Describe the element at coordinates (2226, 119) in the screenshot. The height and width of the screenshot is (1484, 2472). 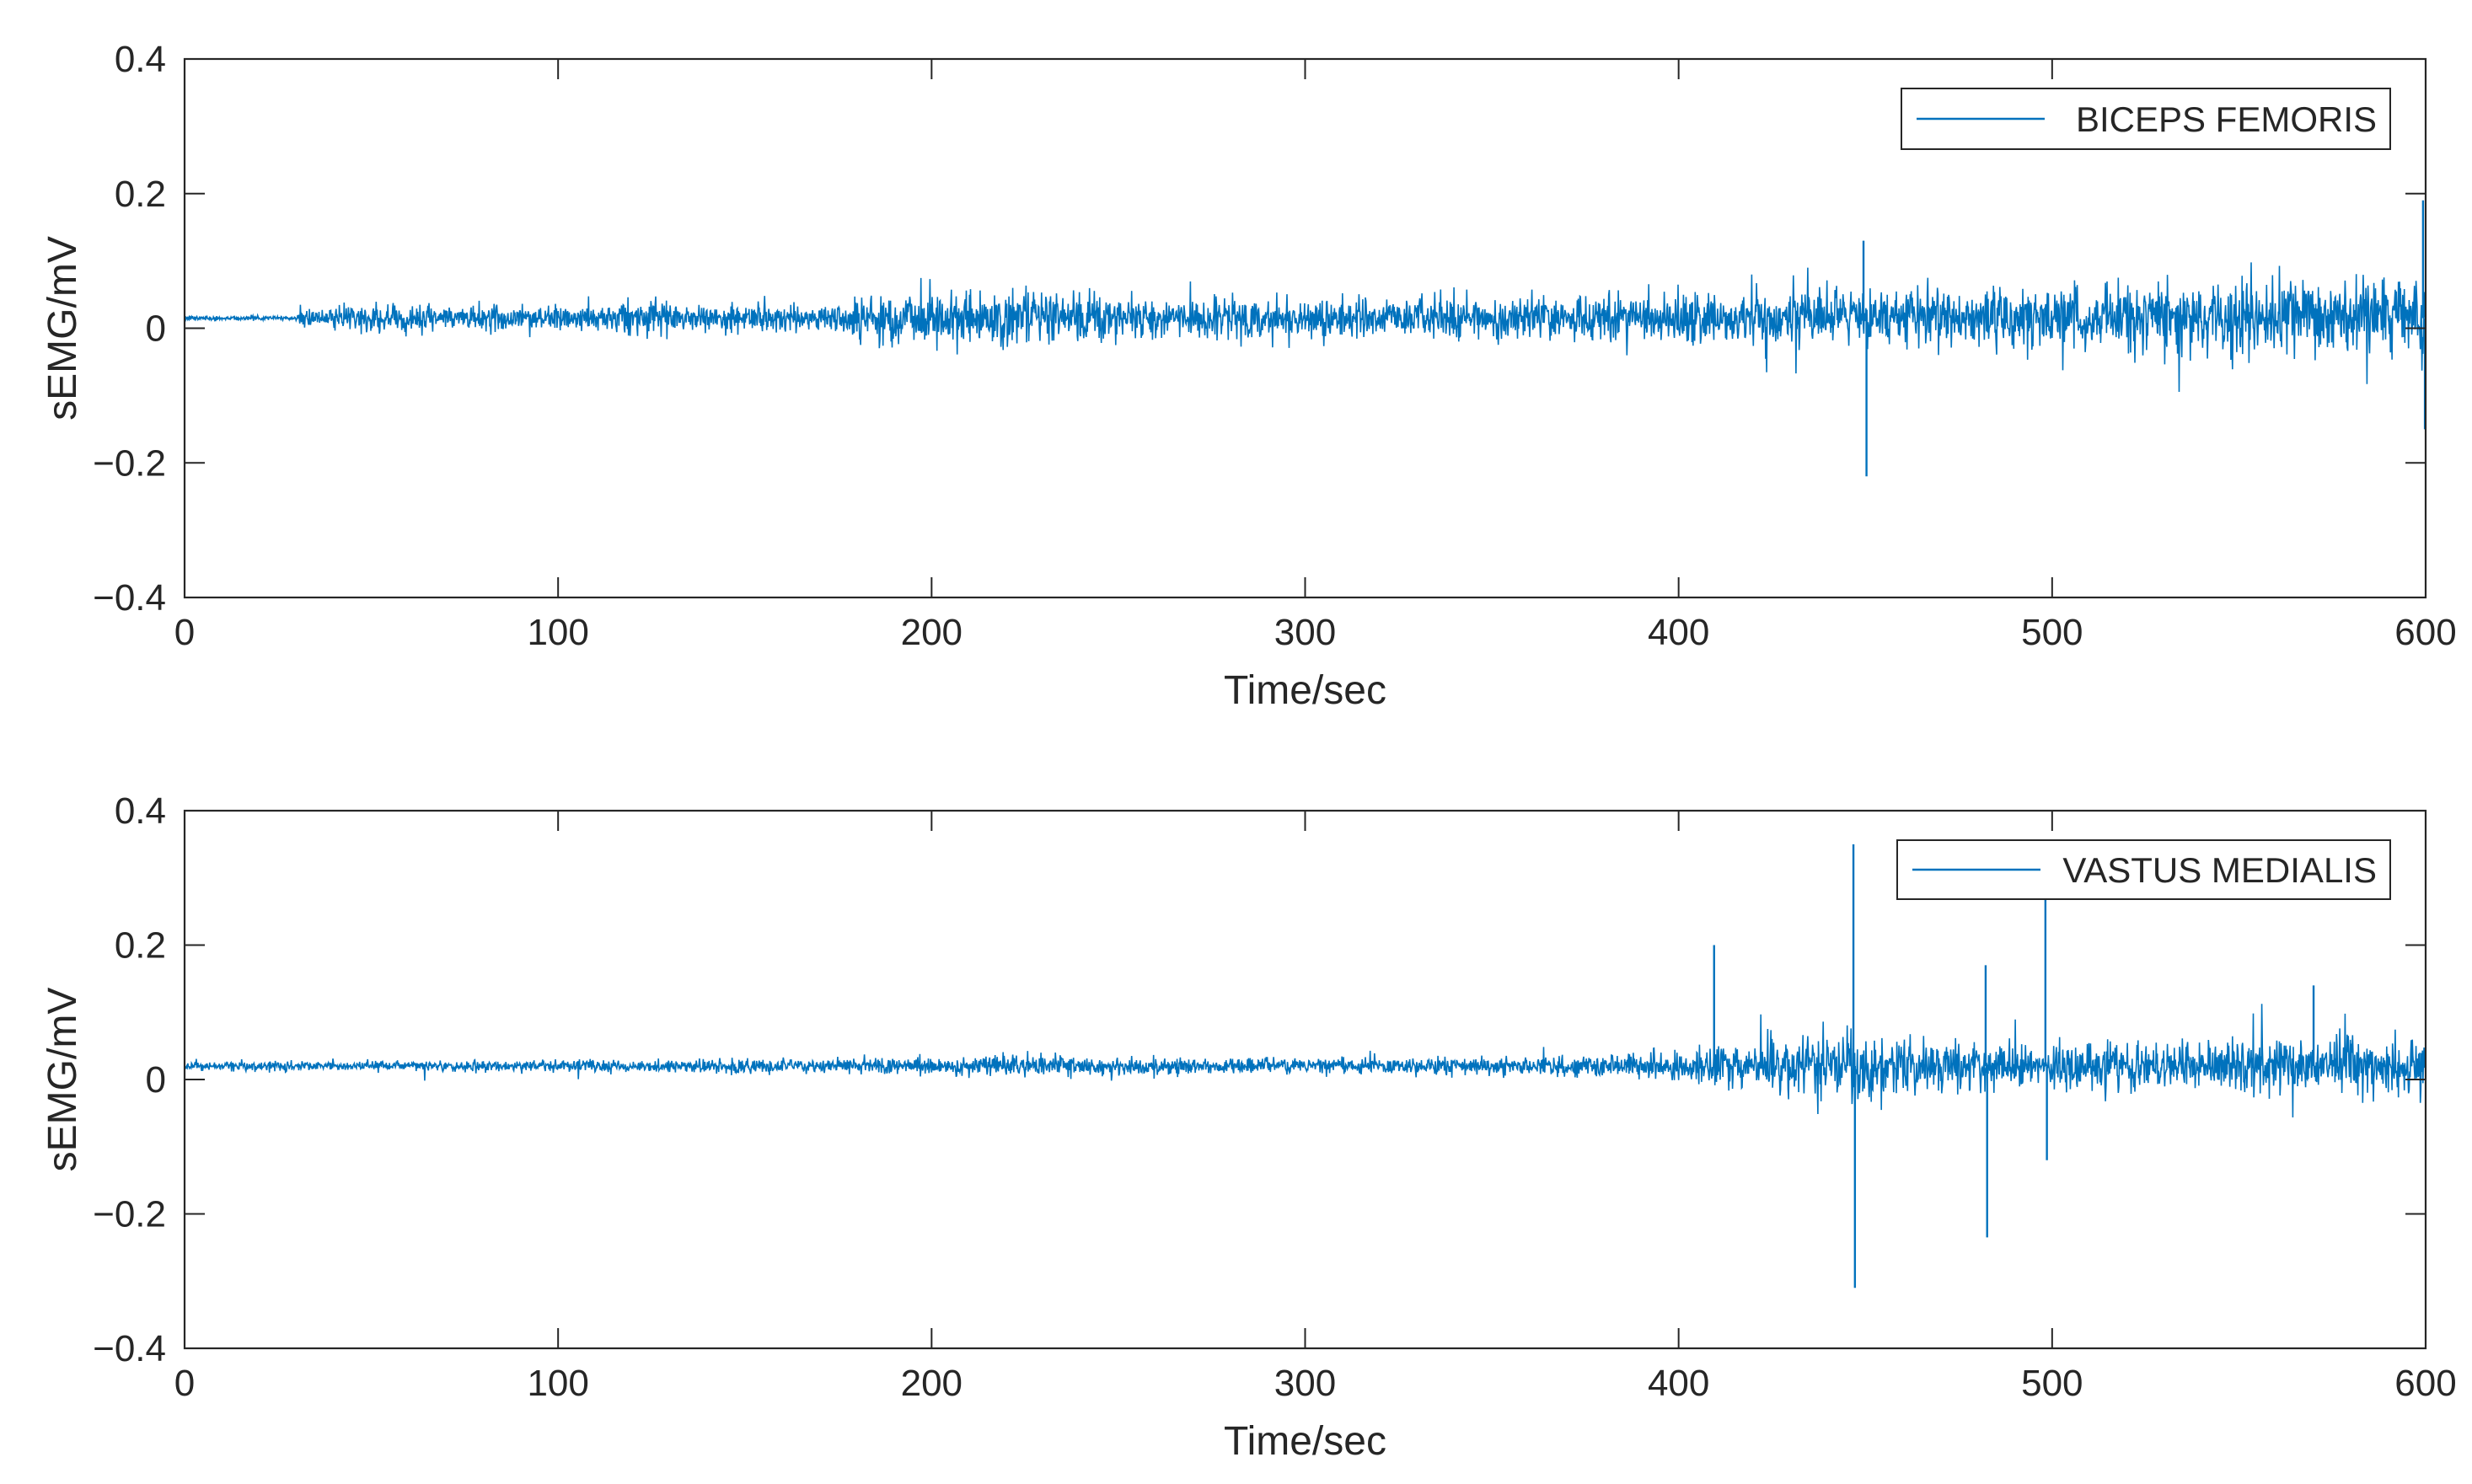
I see `legend-label: BICEPS FEMORIS` at that location.